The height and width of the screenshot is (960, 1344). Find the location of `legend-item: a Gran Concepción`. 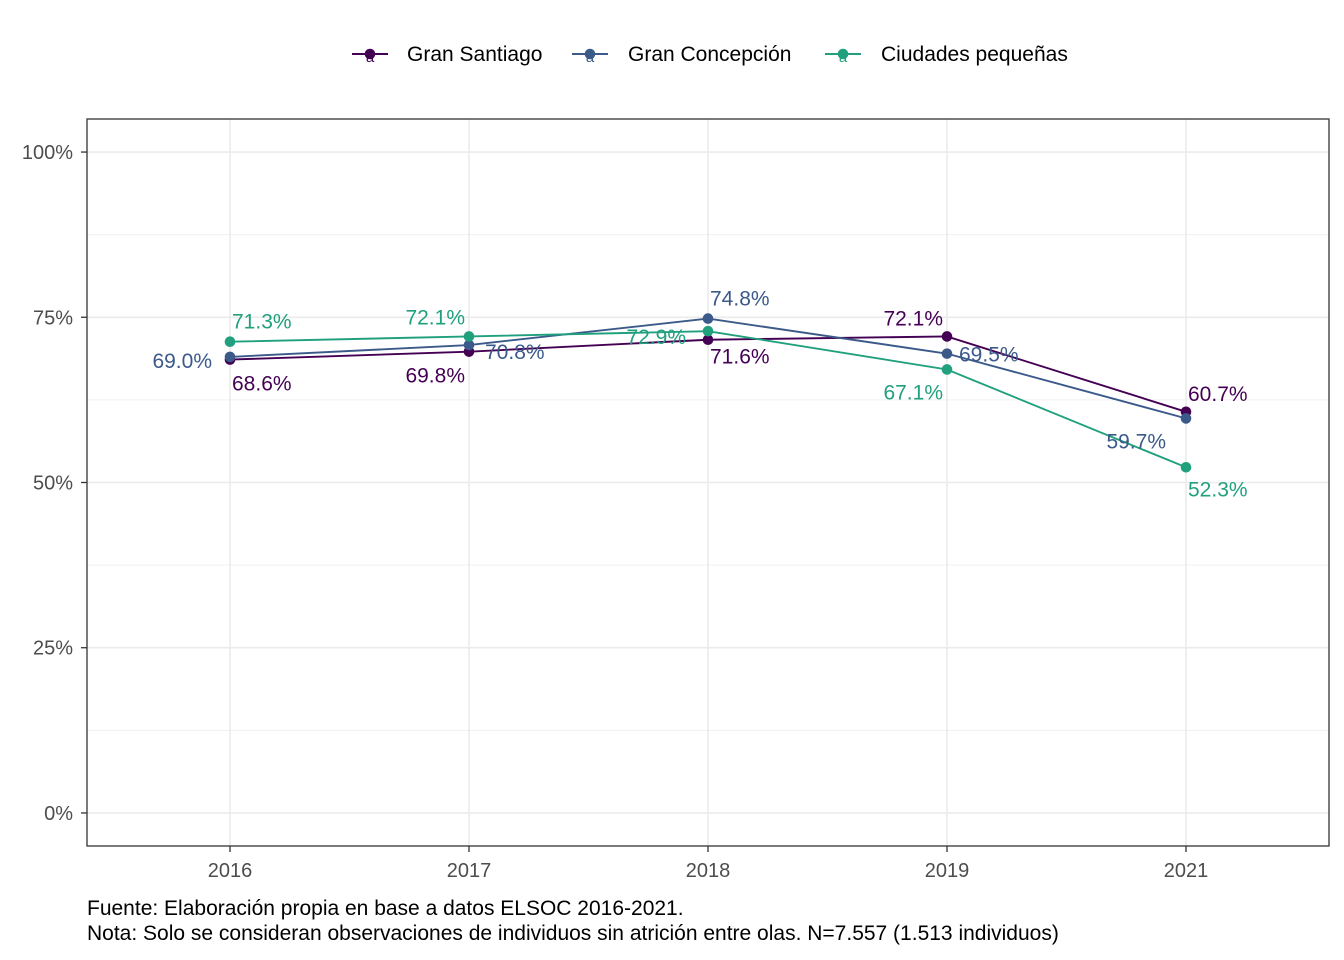

legend-item: a Gran Concepción is located at coordinates (681, 54).